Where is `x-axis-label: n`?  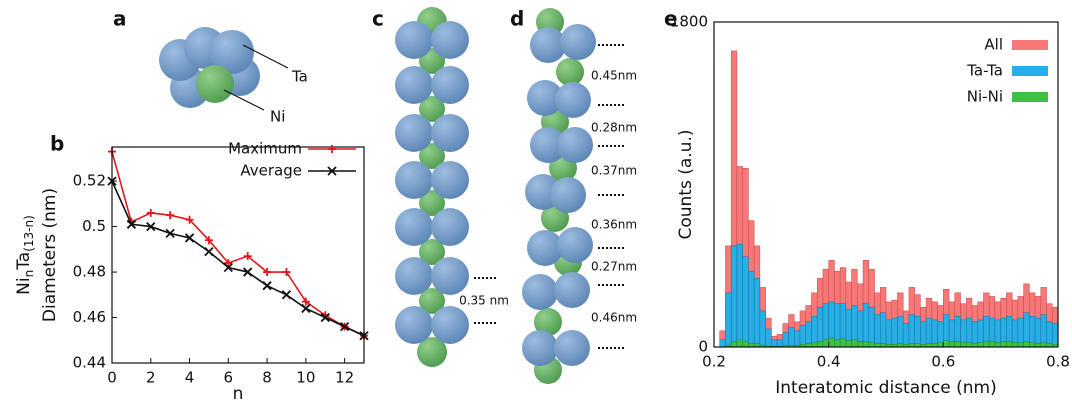
x-axis-label: n is located at coordinates (238, 393).